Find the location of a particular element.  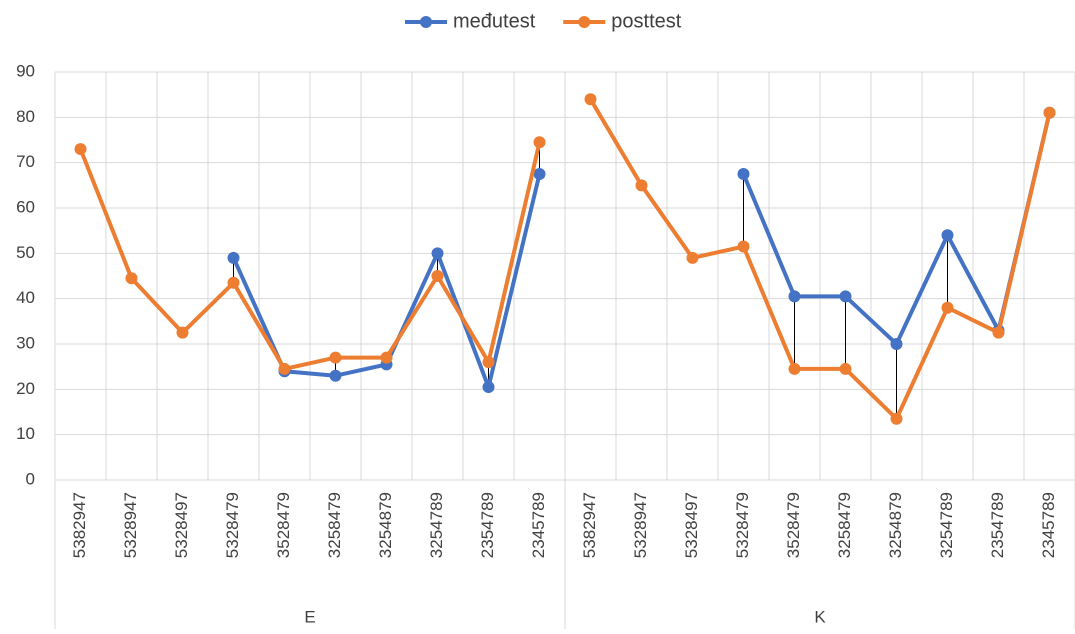

group-label: K is located at coordinates (820, 616).